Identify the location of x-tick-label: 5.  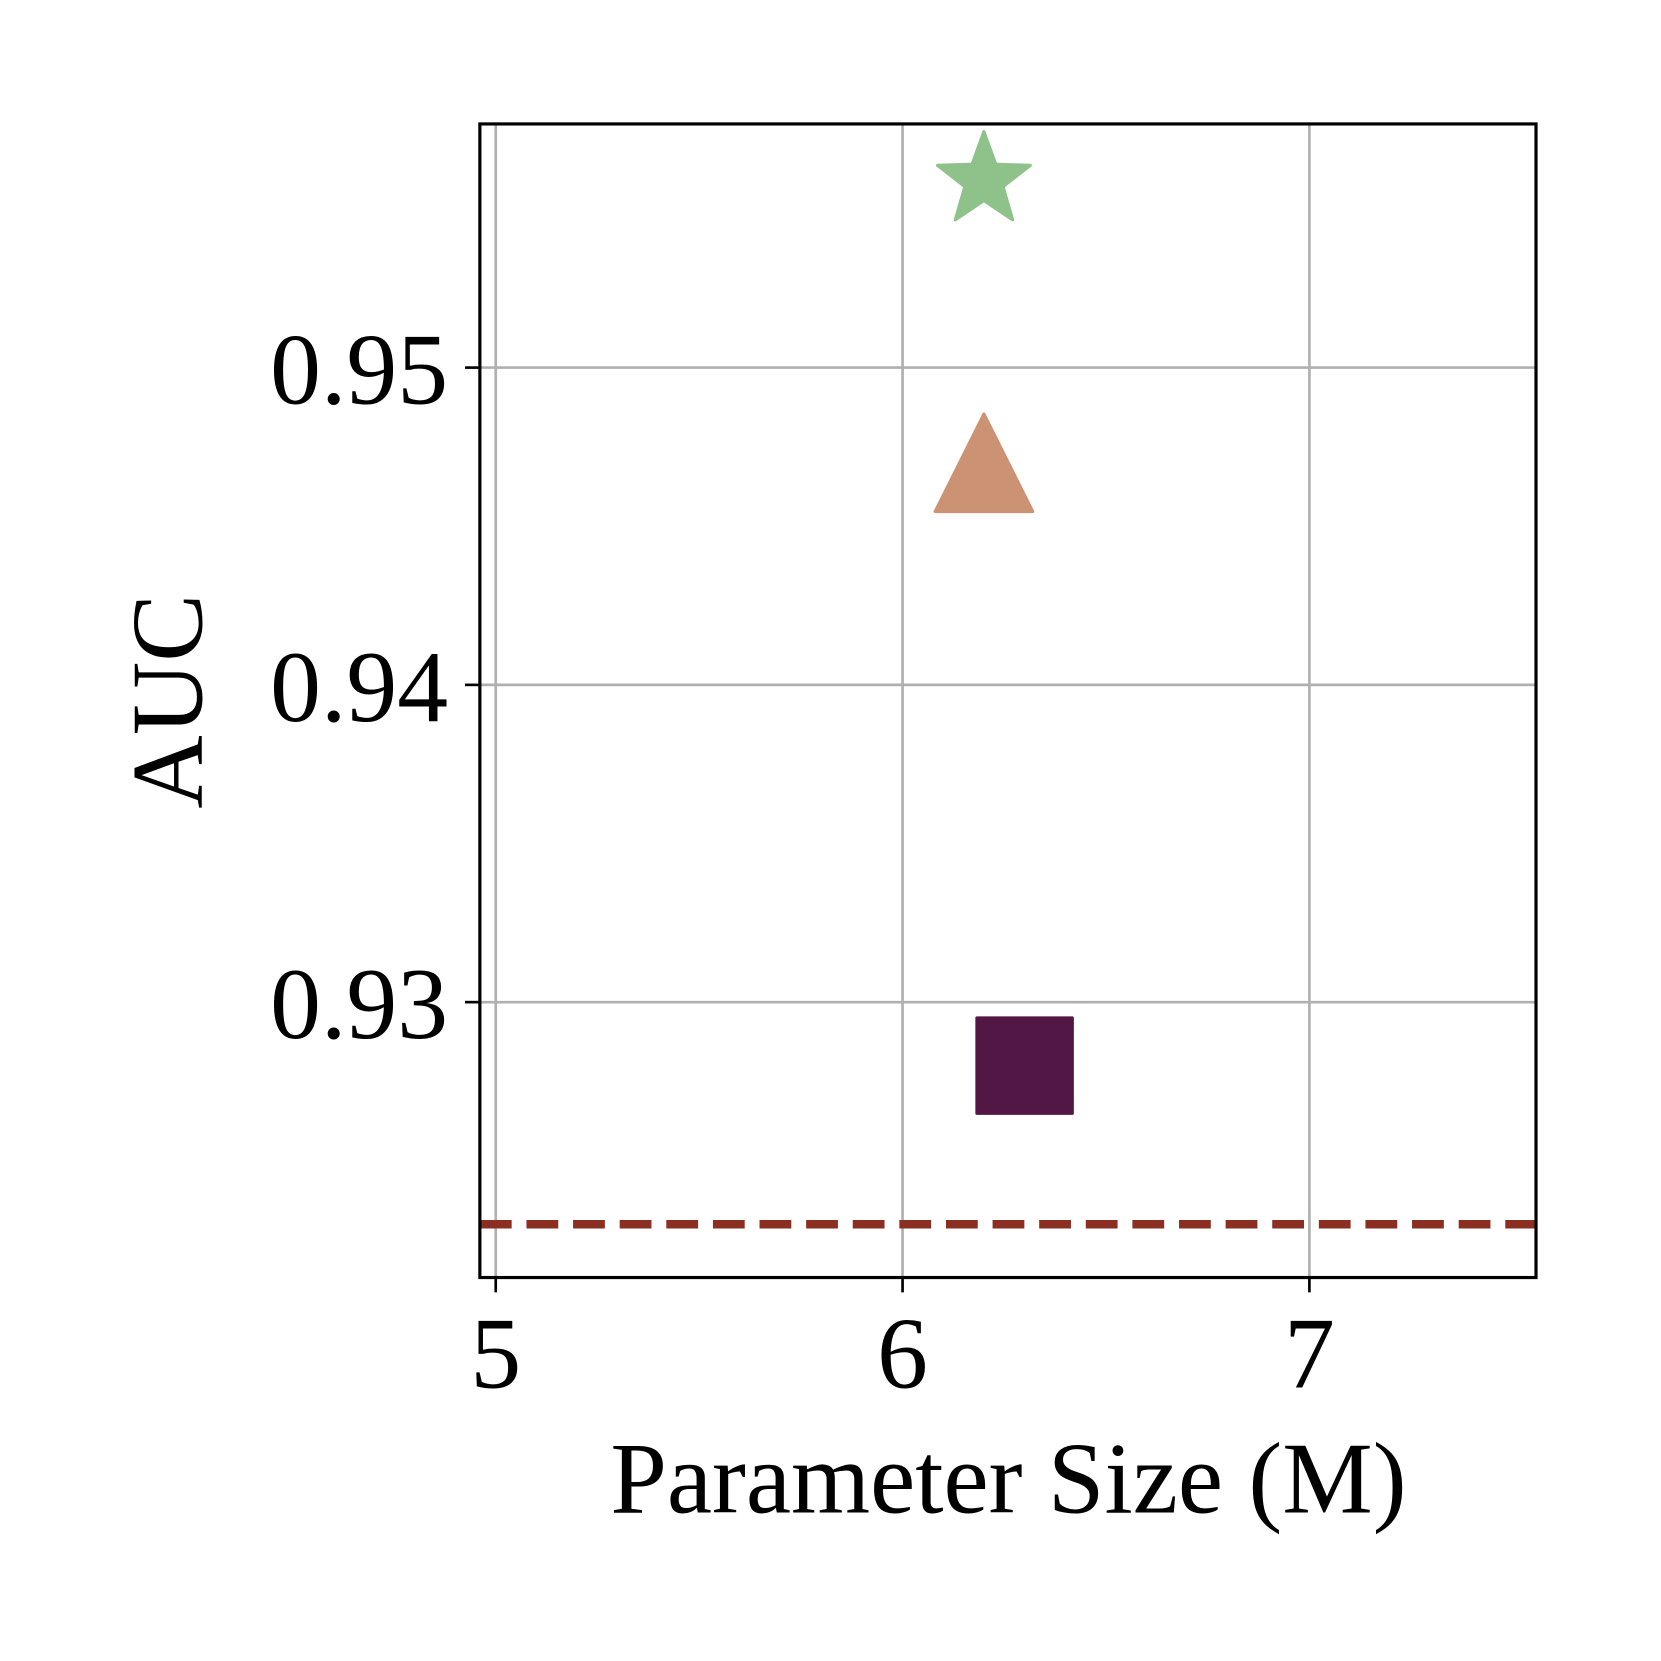
(495, 1353).